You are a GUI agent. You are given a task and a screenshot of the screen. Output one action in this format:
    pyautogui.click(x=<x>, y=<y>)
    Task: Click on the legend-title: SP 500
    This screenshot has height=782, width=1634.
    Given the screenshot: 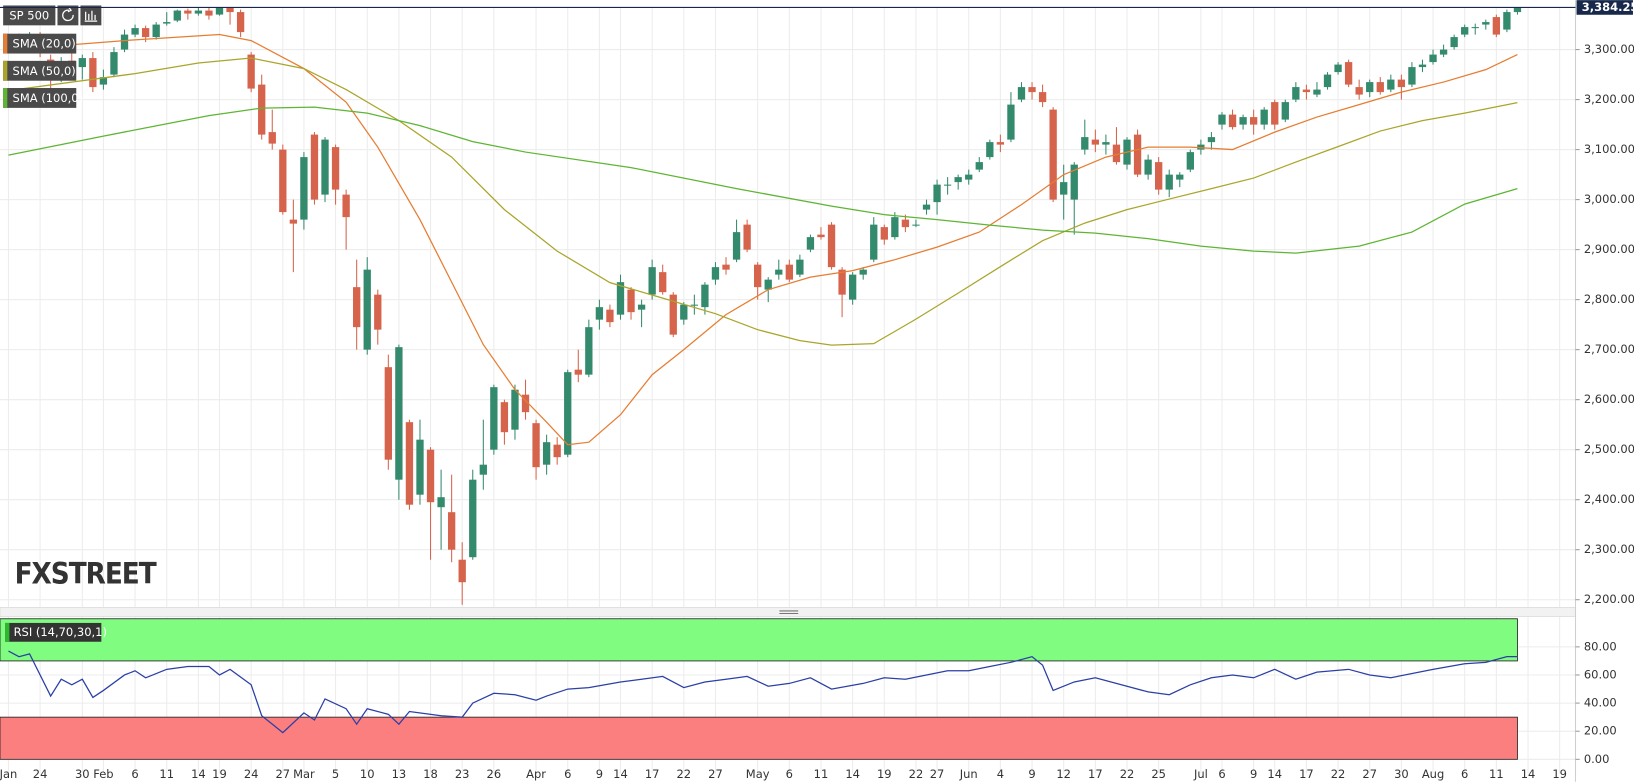 What is the action you would take?
    pyautogui.click(x=29, y=15)
    